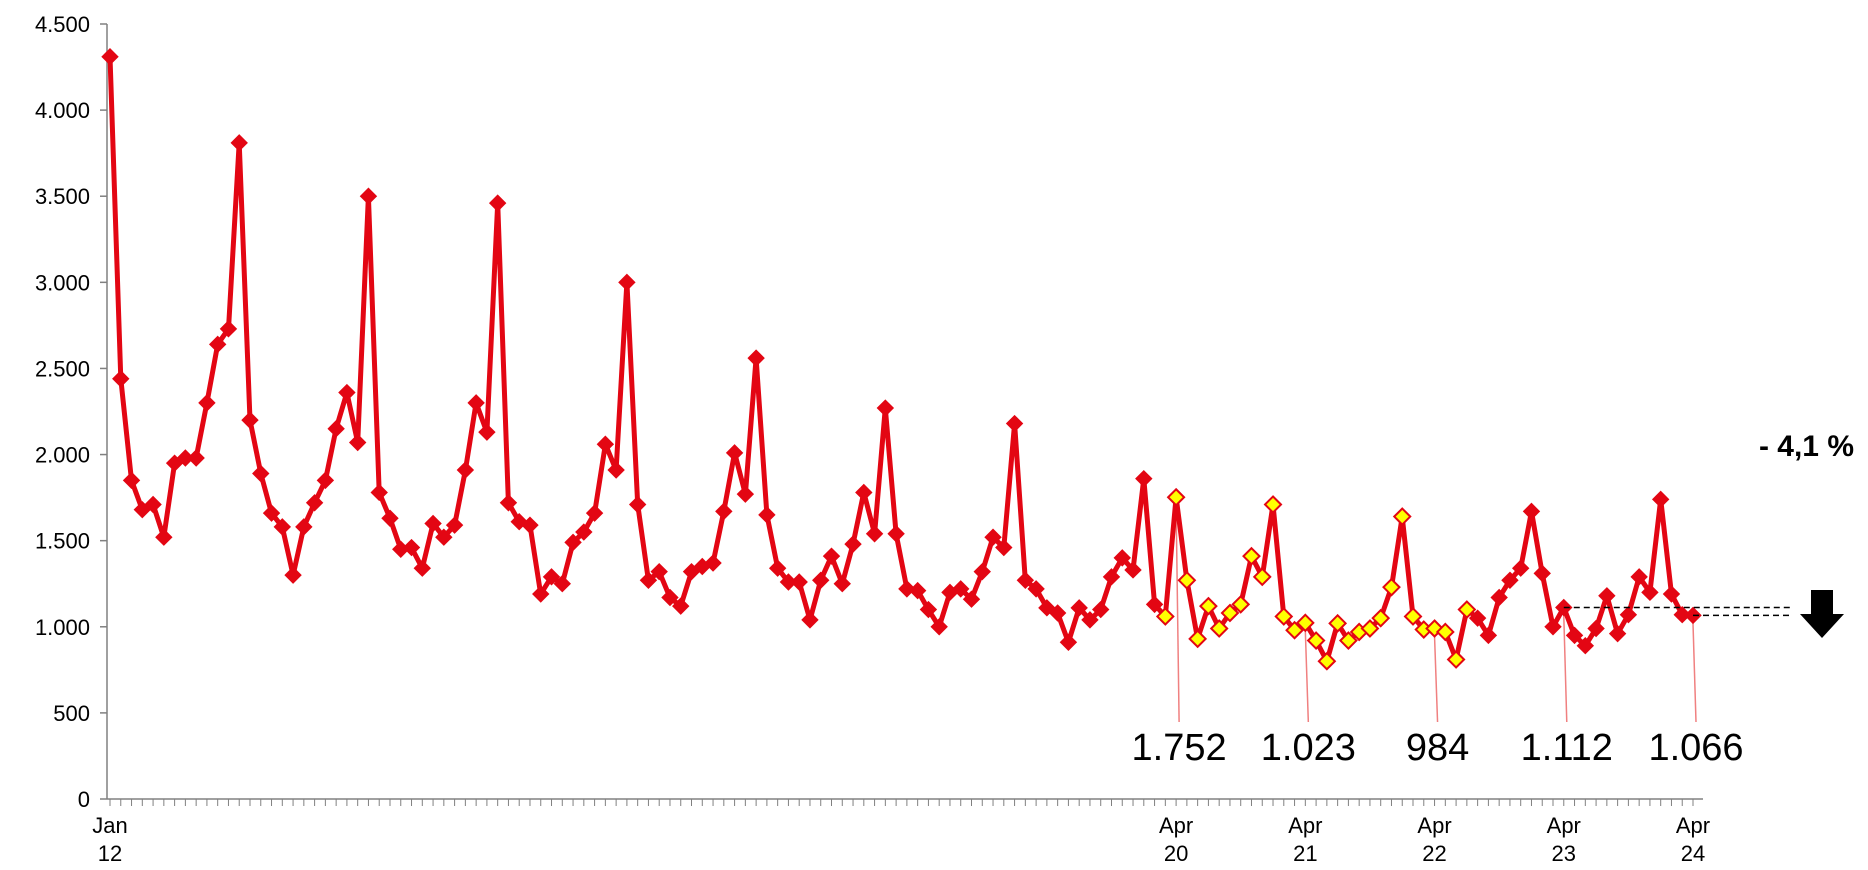  Describe the element at coordinates (1806, 446) in the screenshot. I see `percent-change-label: - 4,1 %` at that location.